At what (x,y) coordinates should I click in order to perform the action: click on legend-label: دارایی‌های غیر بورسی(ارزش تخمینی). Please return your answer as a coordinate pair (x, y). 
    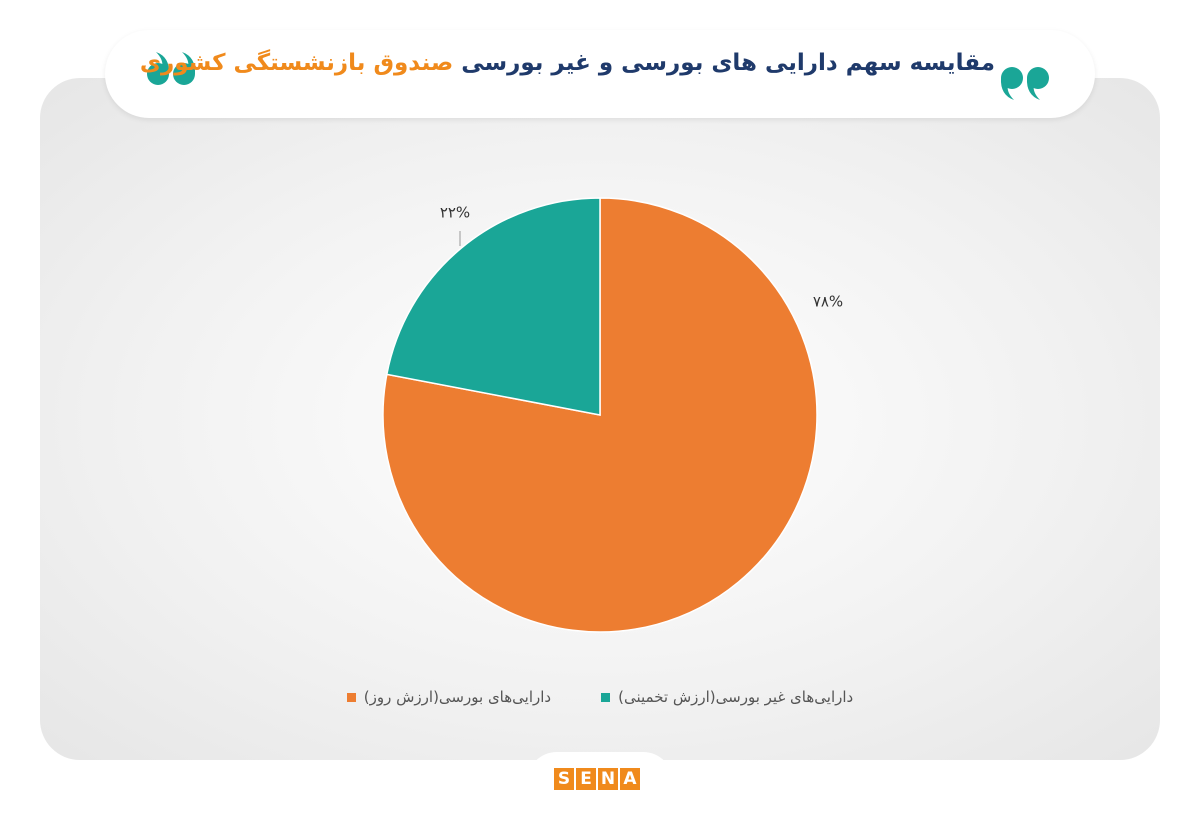
    Looking at the image, I should click on (736, 697).